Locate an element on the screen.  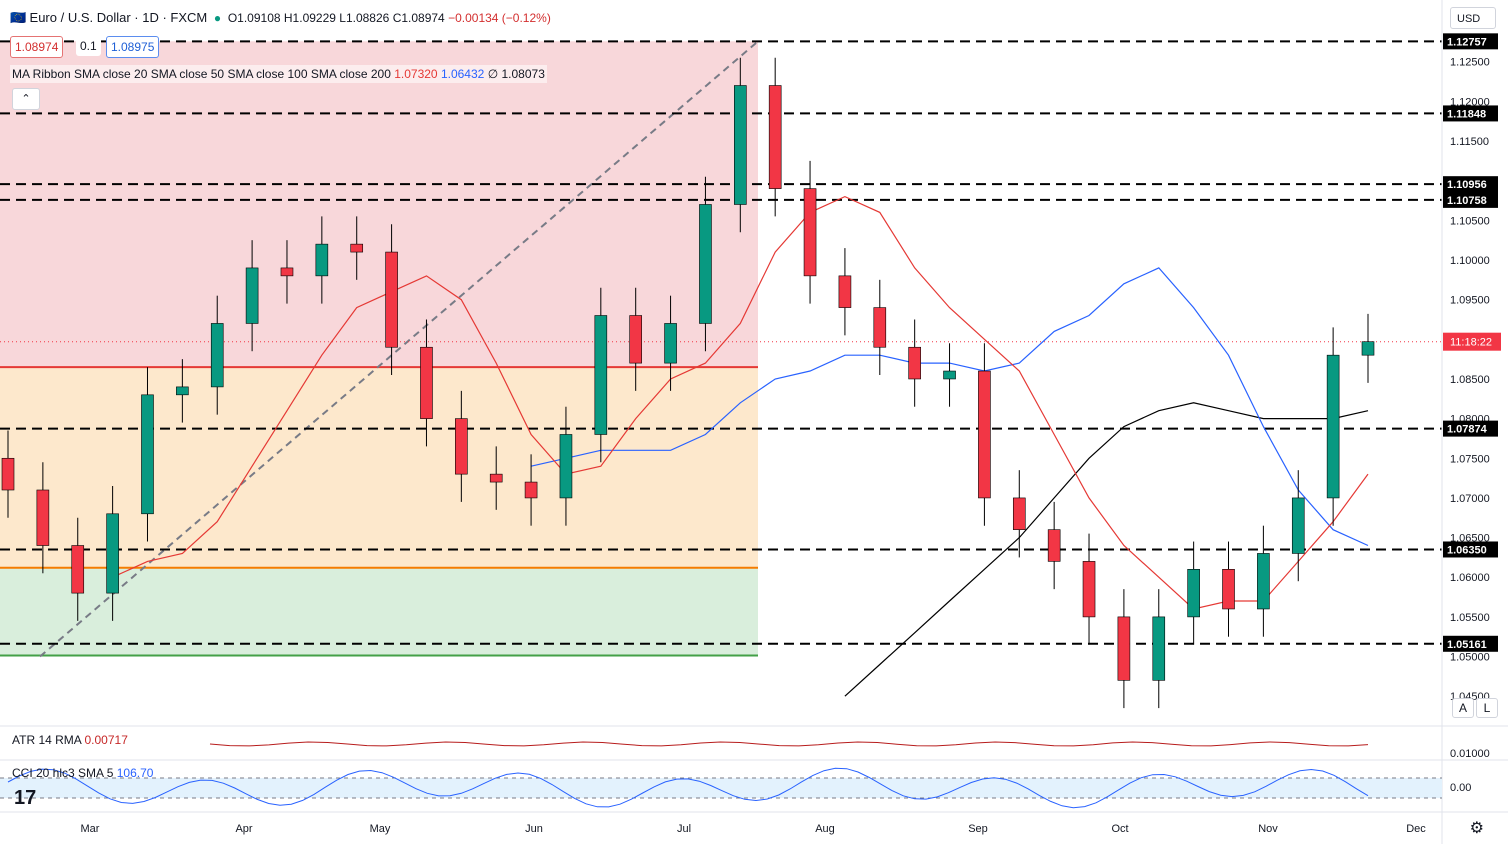
price-level-label: 1.06350 is located at coordinates (1467, 550).